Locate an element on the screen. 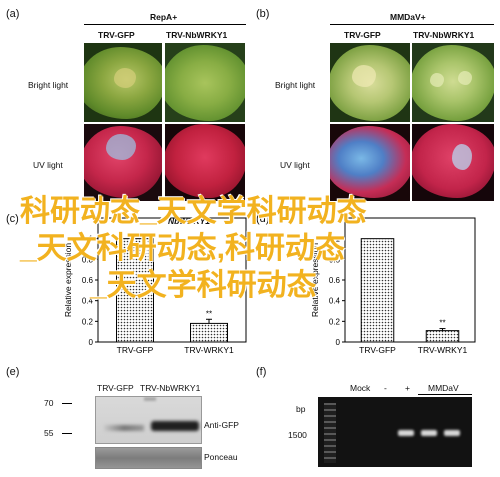  overlay-line-2: _天文科研动态,科研动态 is located at coordinates (183, 248).